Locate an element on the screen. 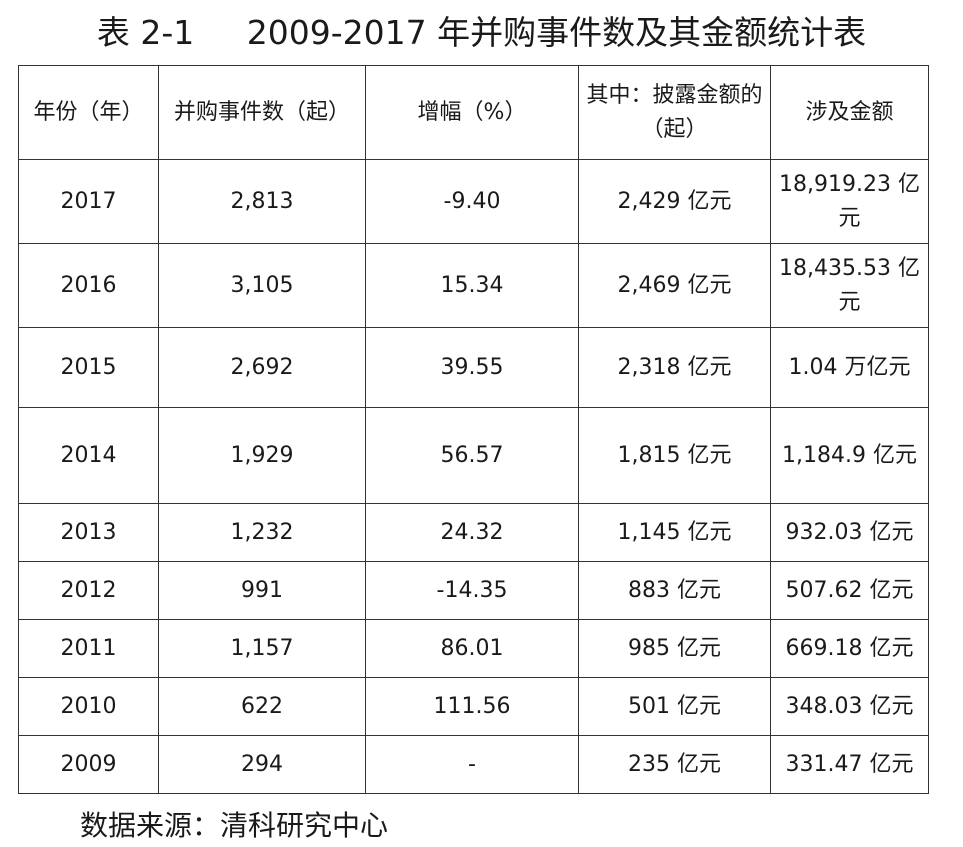 This screenshot has width=963, height=847. count-cell: 1,157 is located at coordinates (262, 648).